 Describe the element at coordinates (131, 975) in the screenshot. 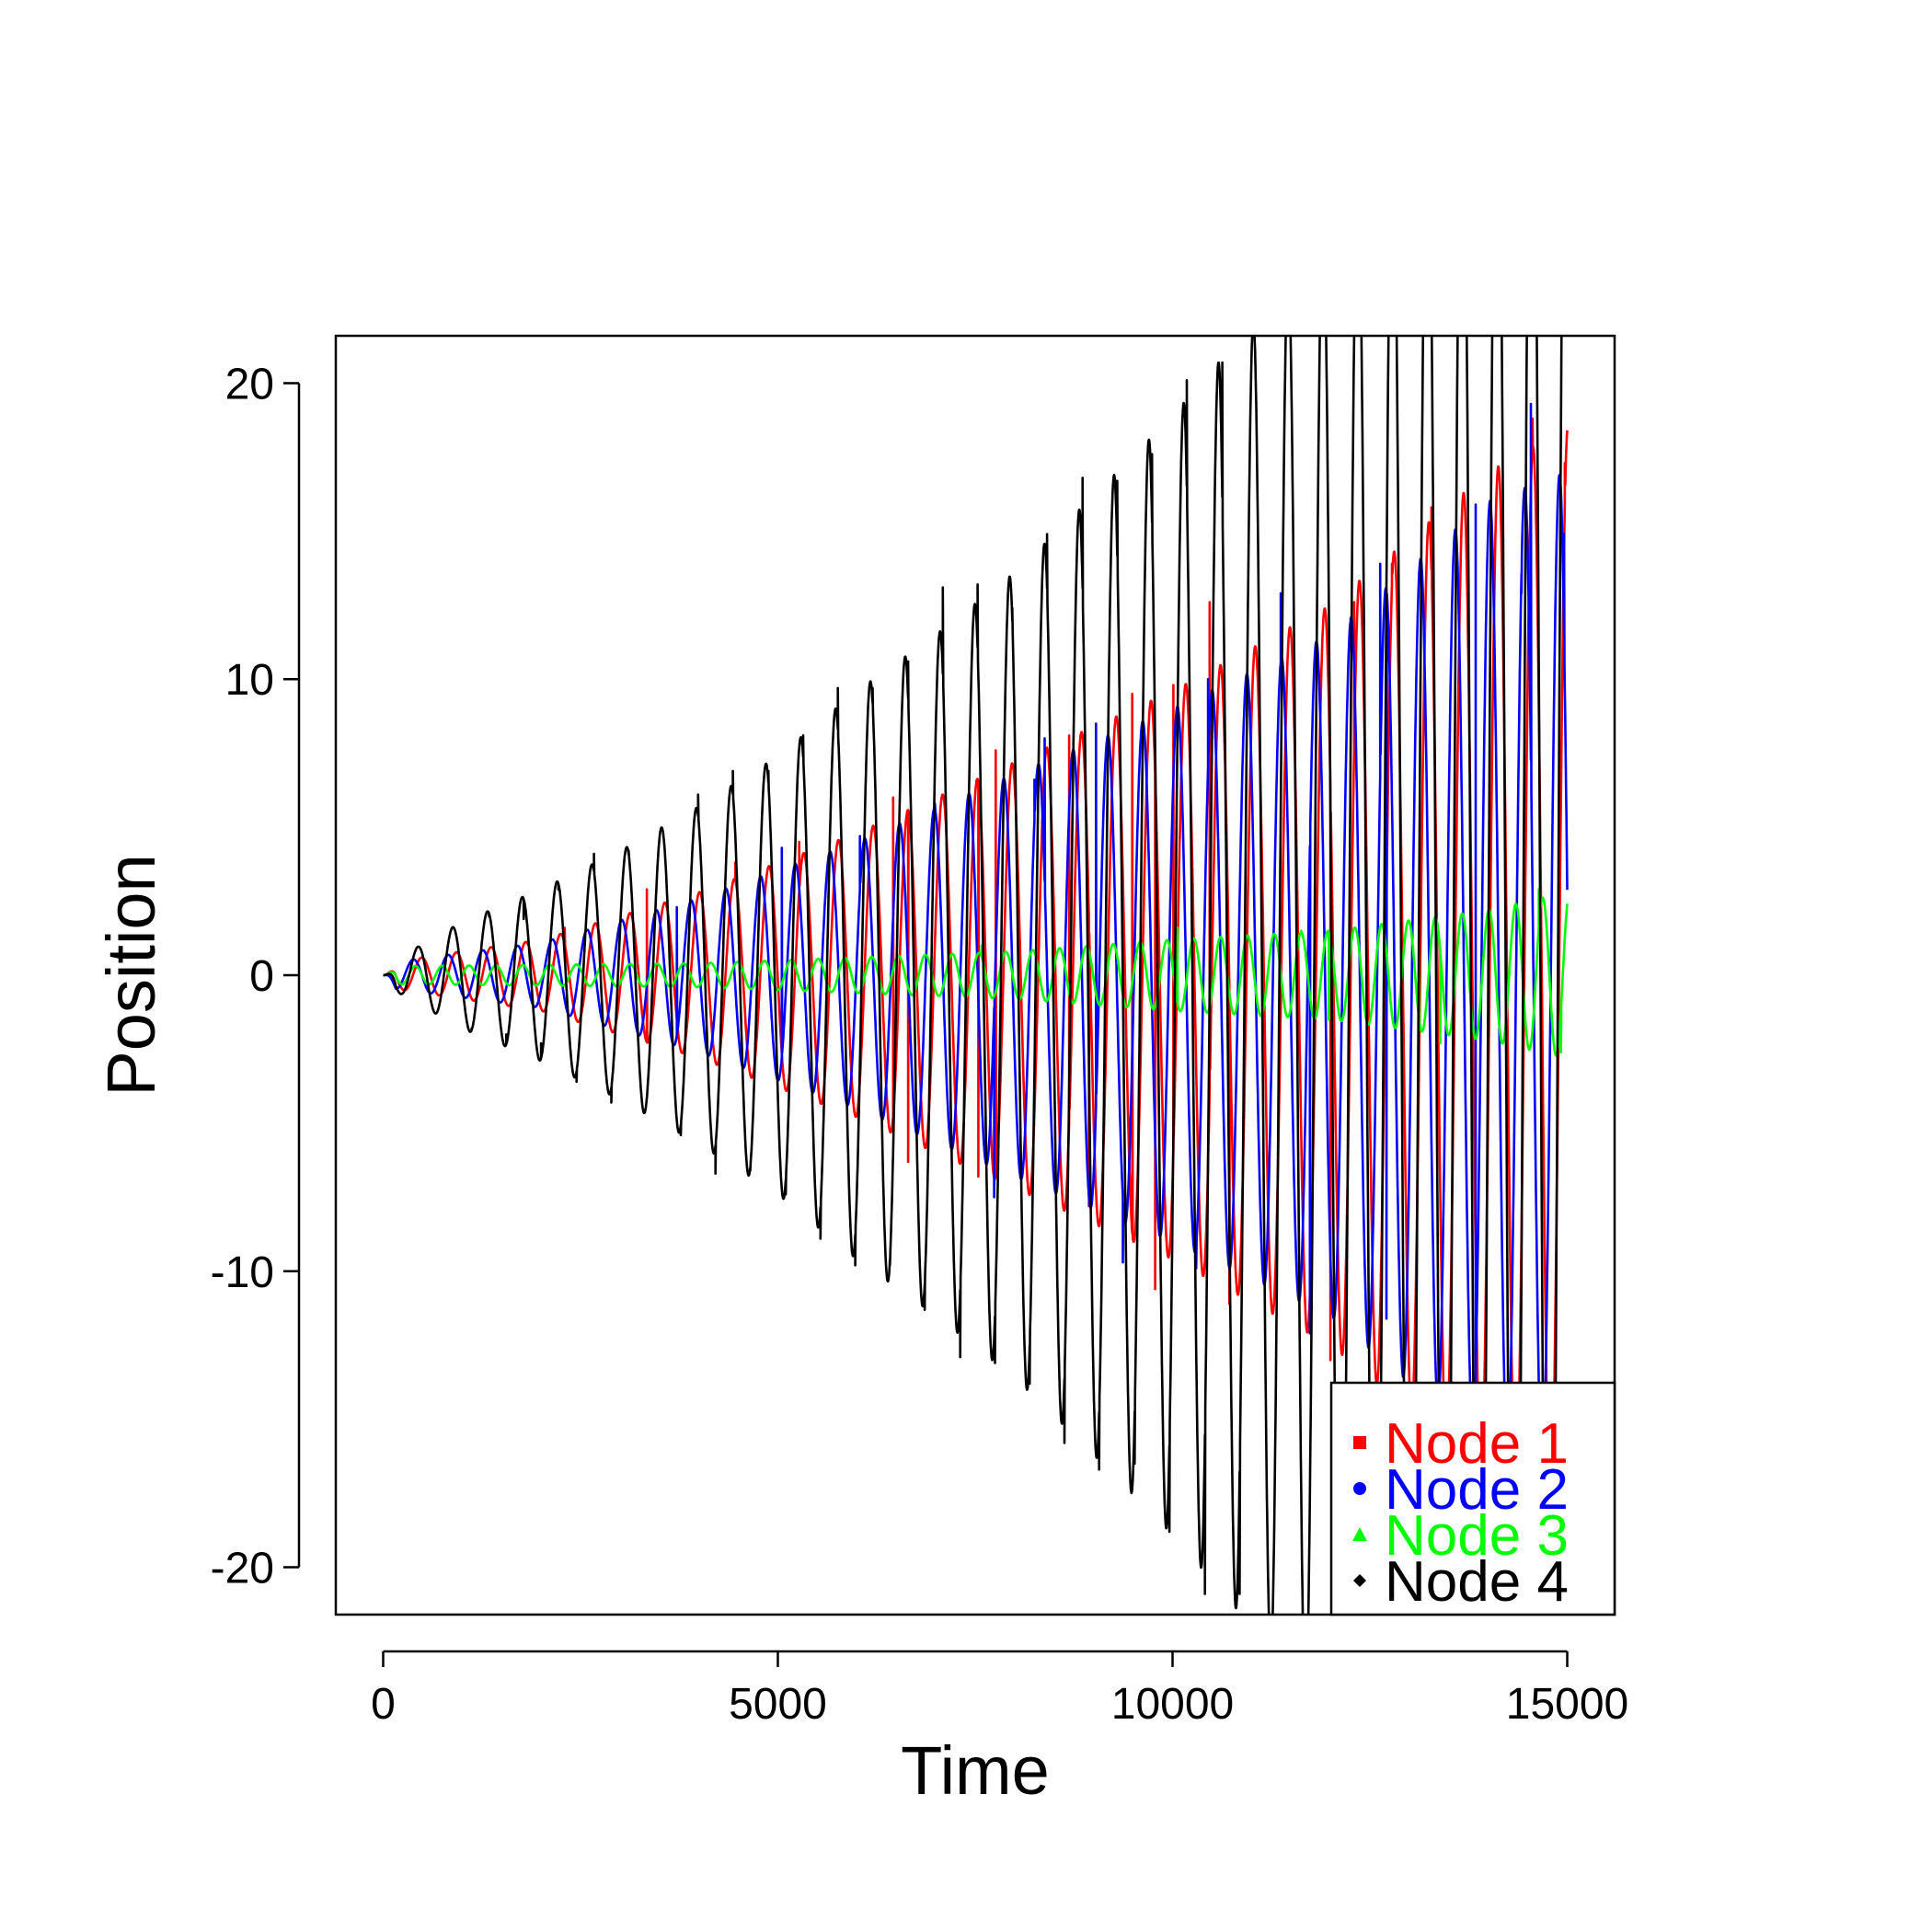

I see `y-axis-title: Position` at that location.